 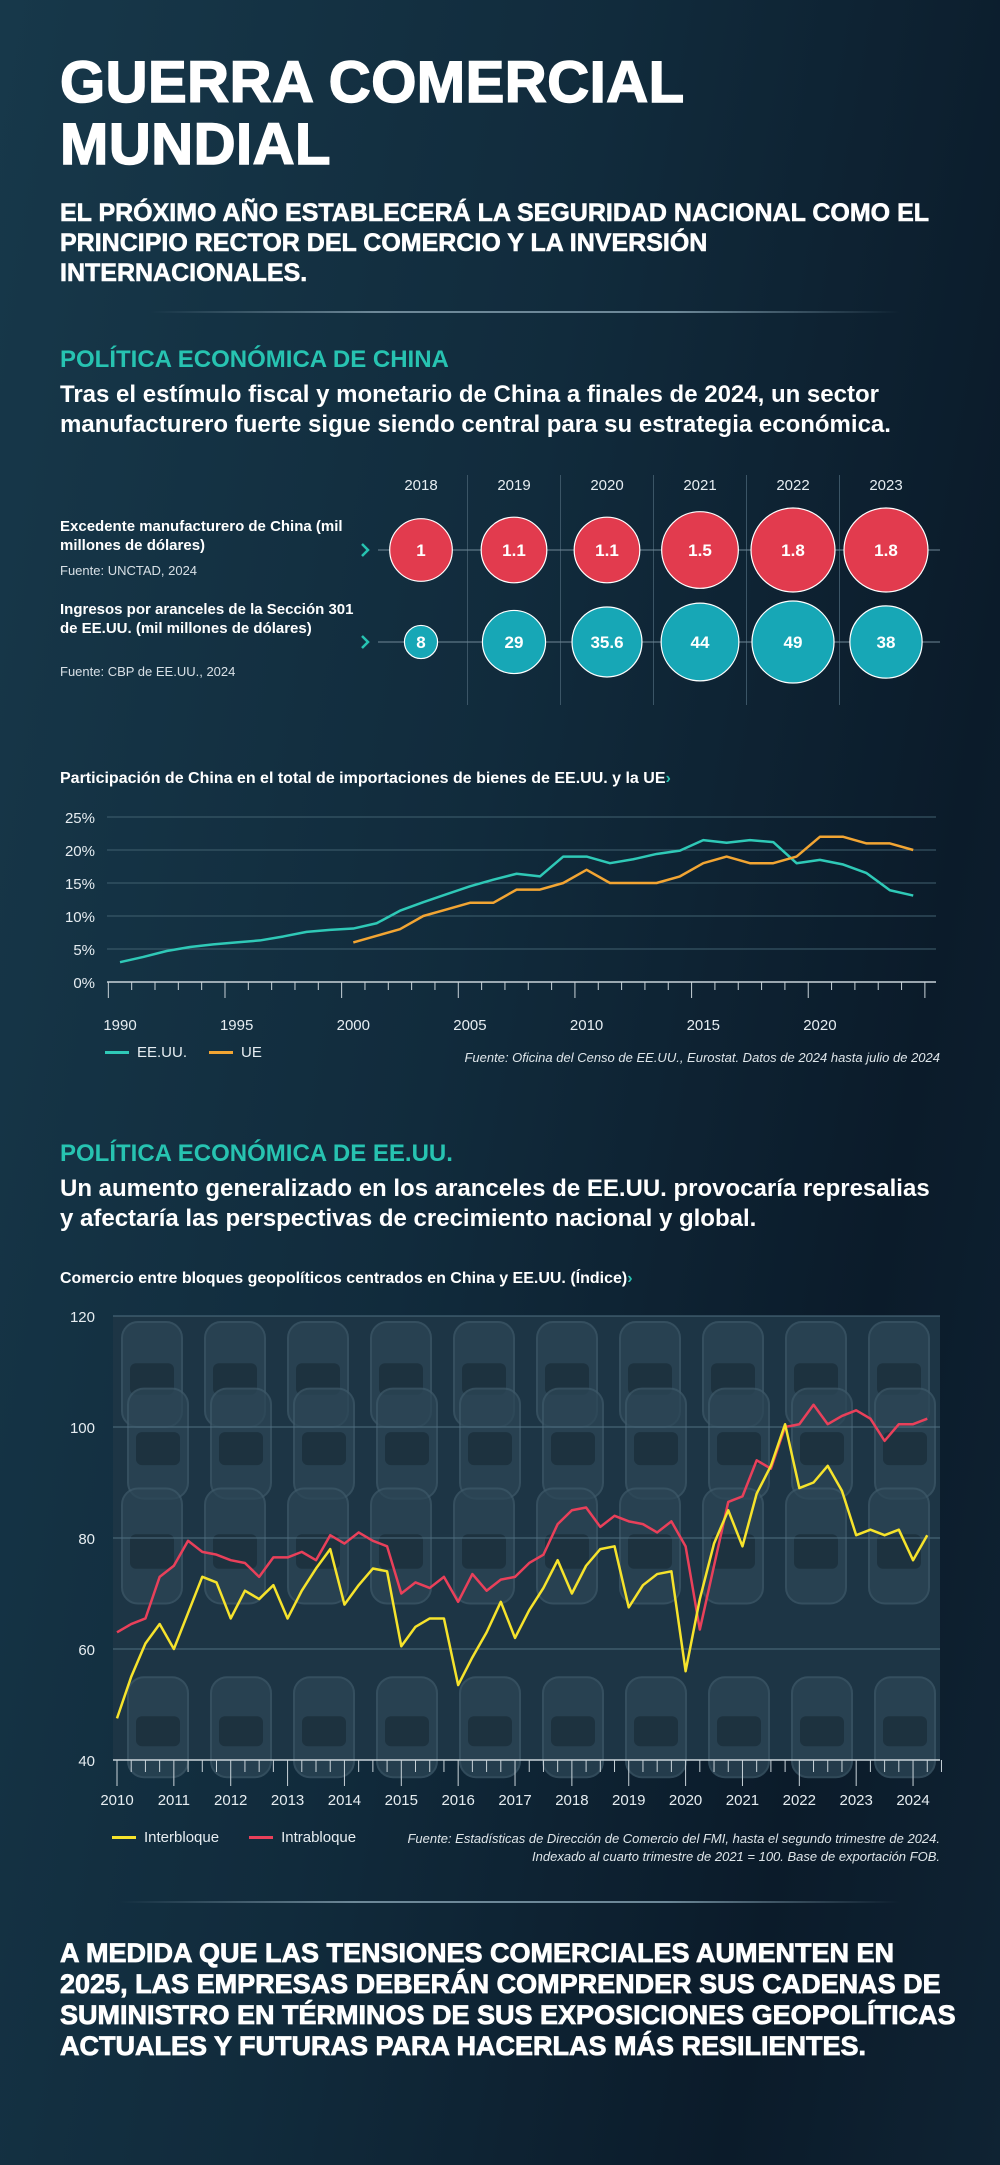 What do you see at coordinates (522, 1570) in the screenshot?
I see `series-line-interbloque` at bounding box center [522, 1570].